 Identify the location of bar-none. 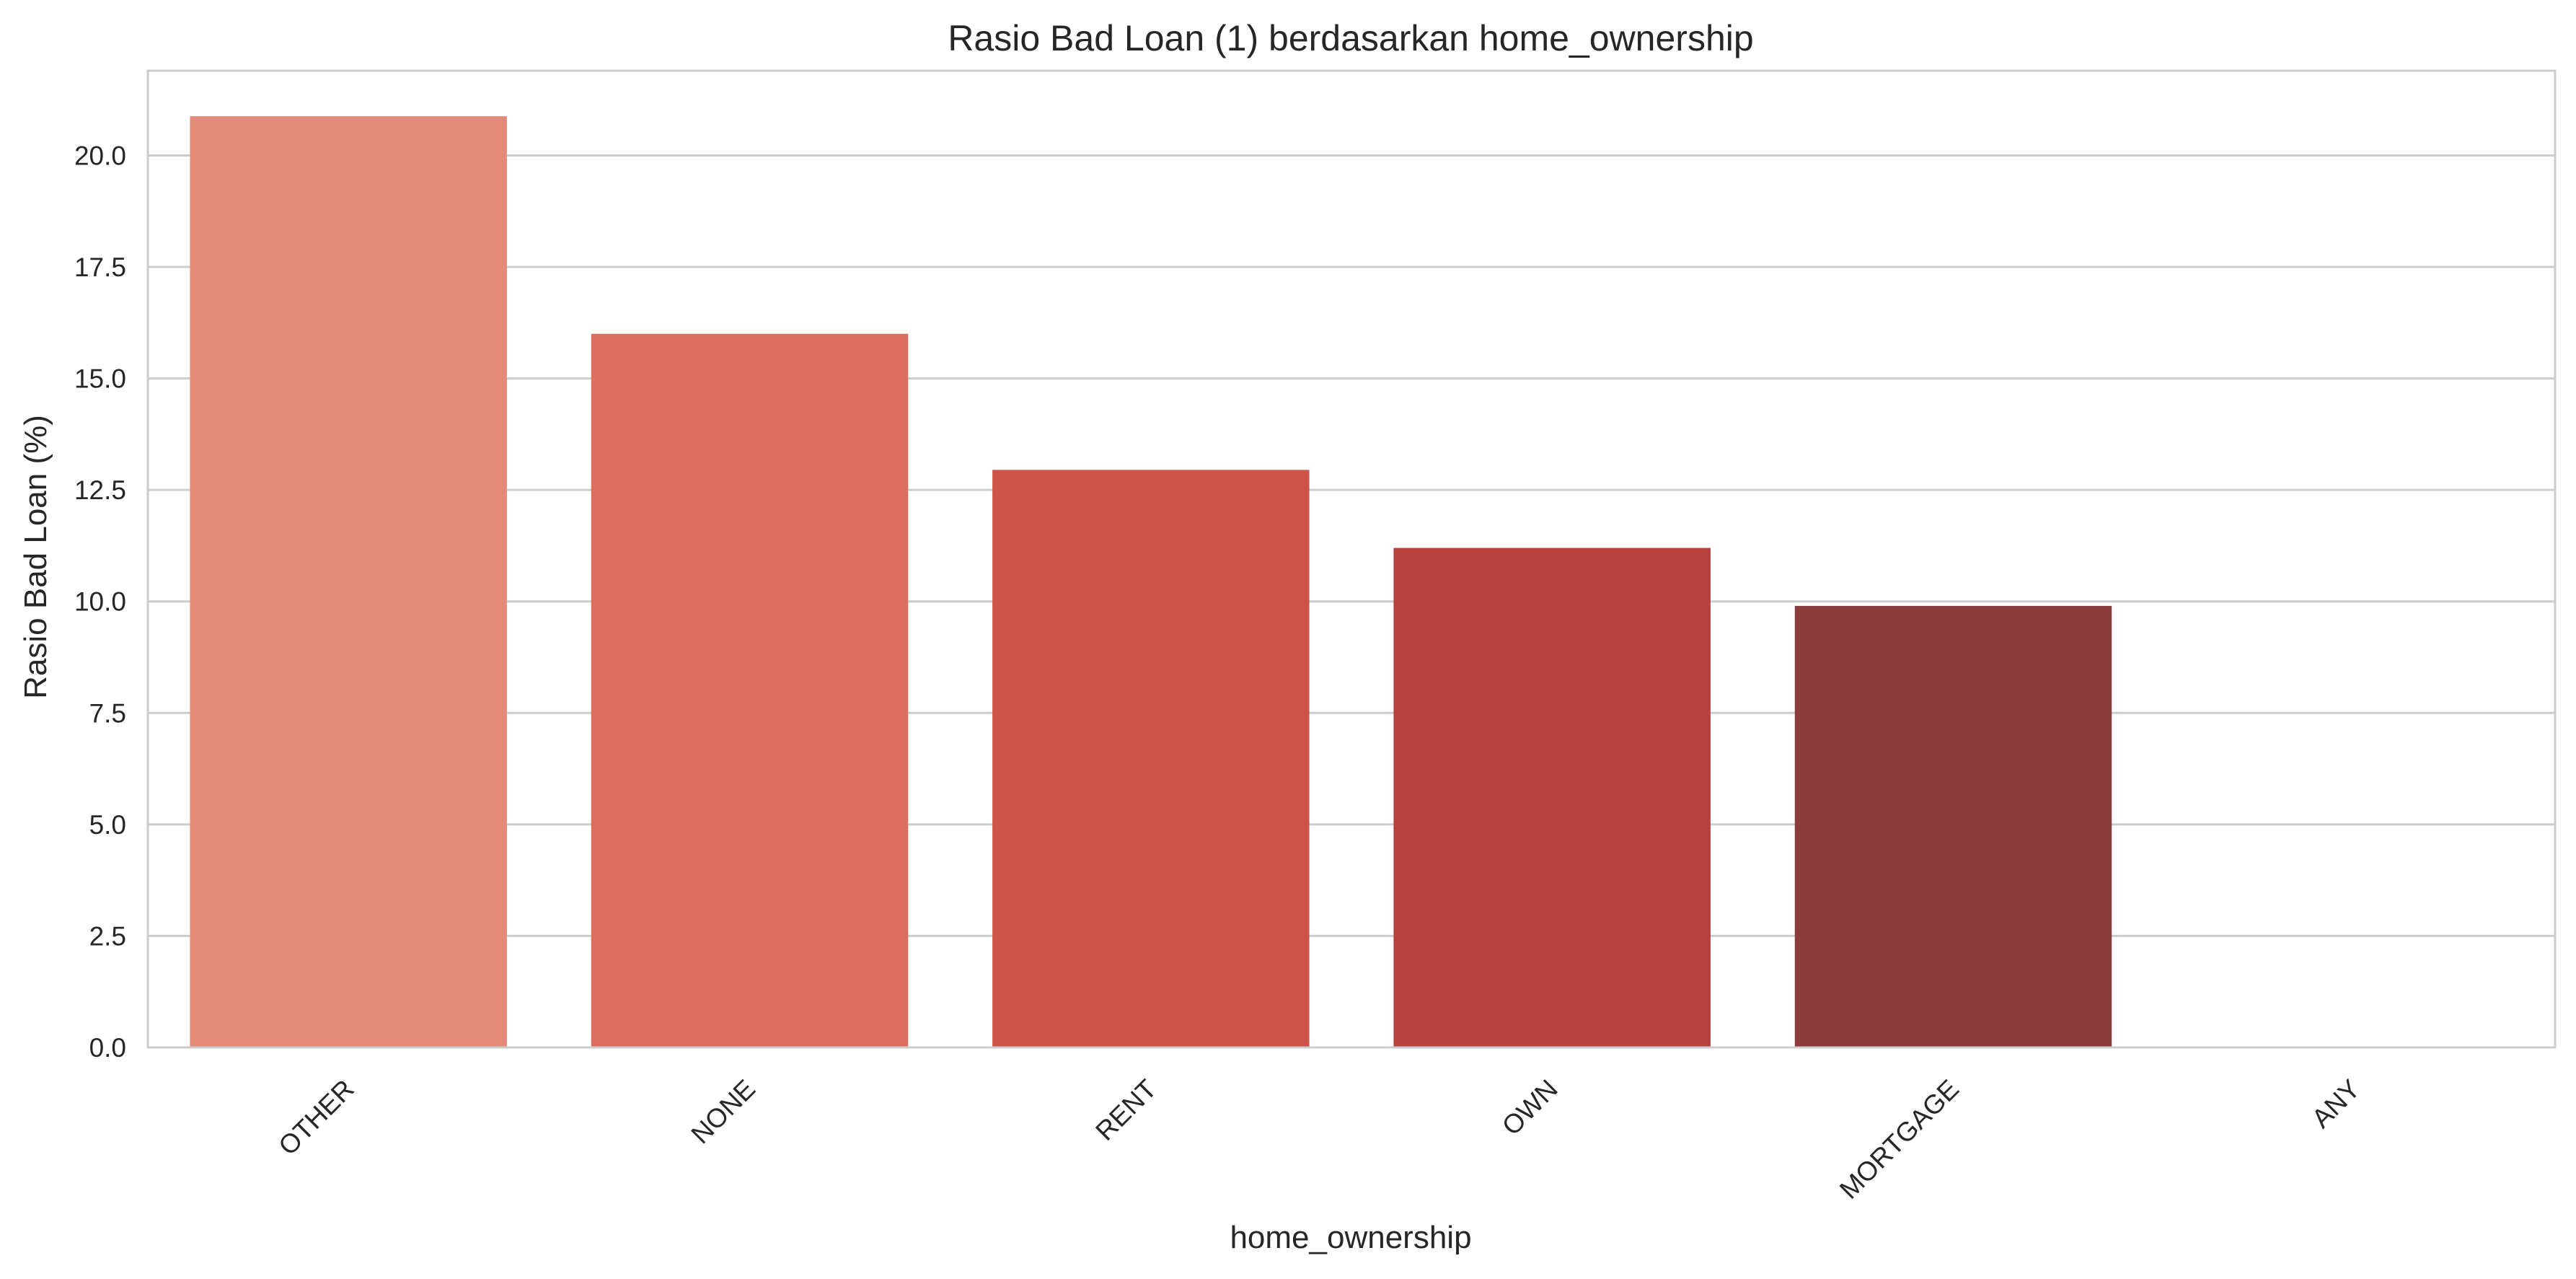
(750, 690).